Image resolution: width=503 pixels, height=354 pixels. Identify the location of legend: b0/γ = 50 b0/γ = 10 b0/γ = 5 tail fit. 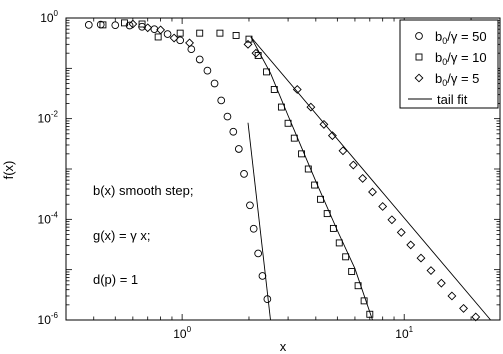
(449, 64).